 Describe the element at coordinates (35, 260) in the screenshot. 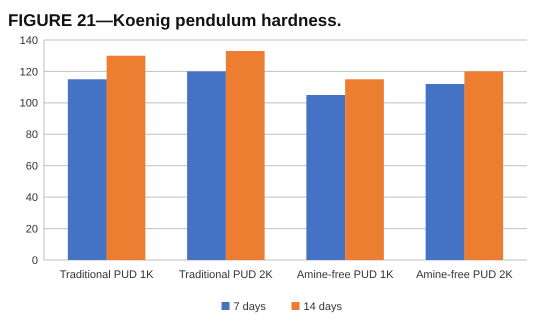

I see `y-tick-label: 0` at that location.